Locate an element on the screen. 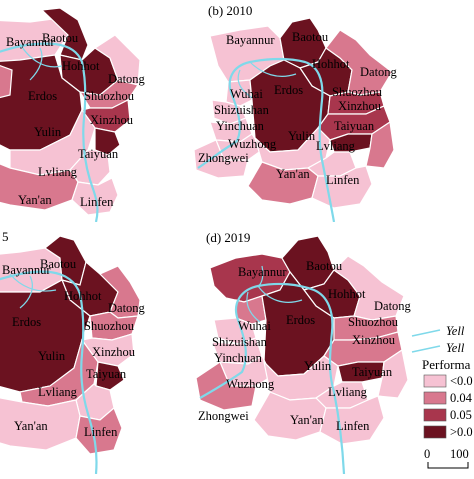 The width and height of the screenshot is (474, 479). panel-b-label: (b) 2010 is located at coordinates (230, 10).